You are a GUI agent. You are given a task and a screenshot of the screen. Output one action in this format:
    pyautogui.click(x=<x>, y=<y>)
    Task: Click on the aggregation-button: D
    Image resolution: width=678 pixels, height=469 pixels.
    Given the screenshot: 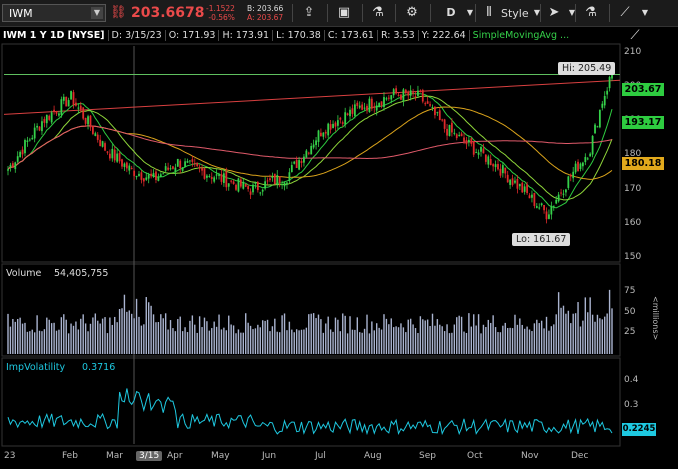 What is the action you would take?
    pyautogui.click(x=451, y=12)
    